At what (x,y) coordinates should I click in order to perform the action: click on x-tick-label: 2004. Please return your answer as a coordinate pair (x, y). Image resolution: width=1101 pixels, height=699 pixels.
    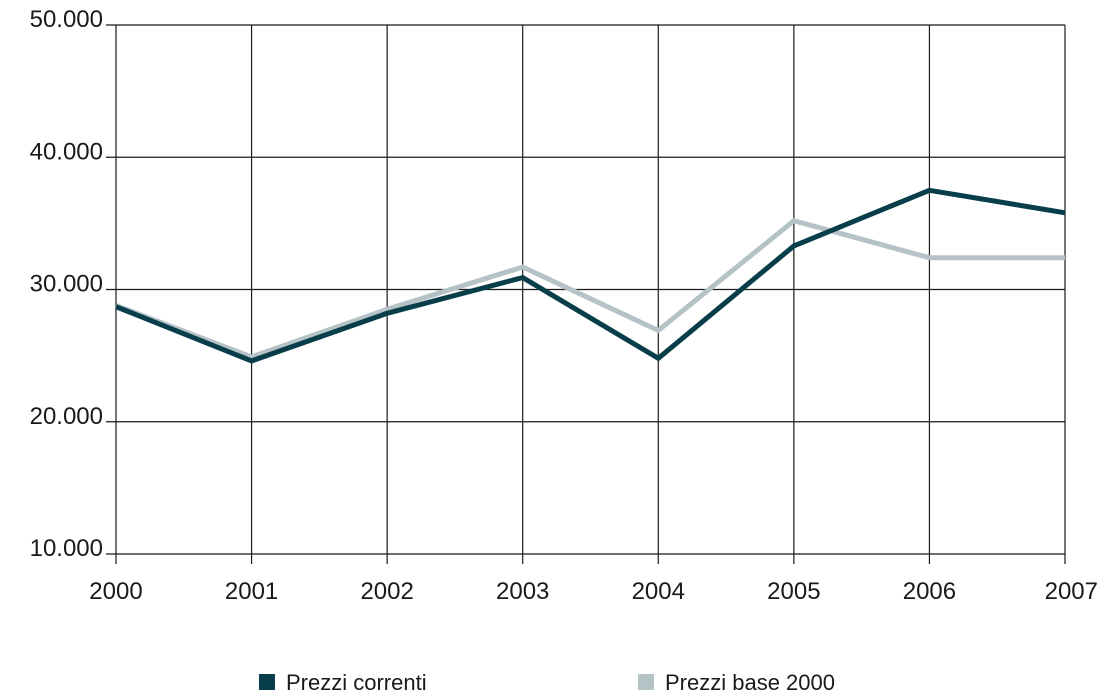
    Looking at the image, I should click on (658, 591).